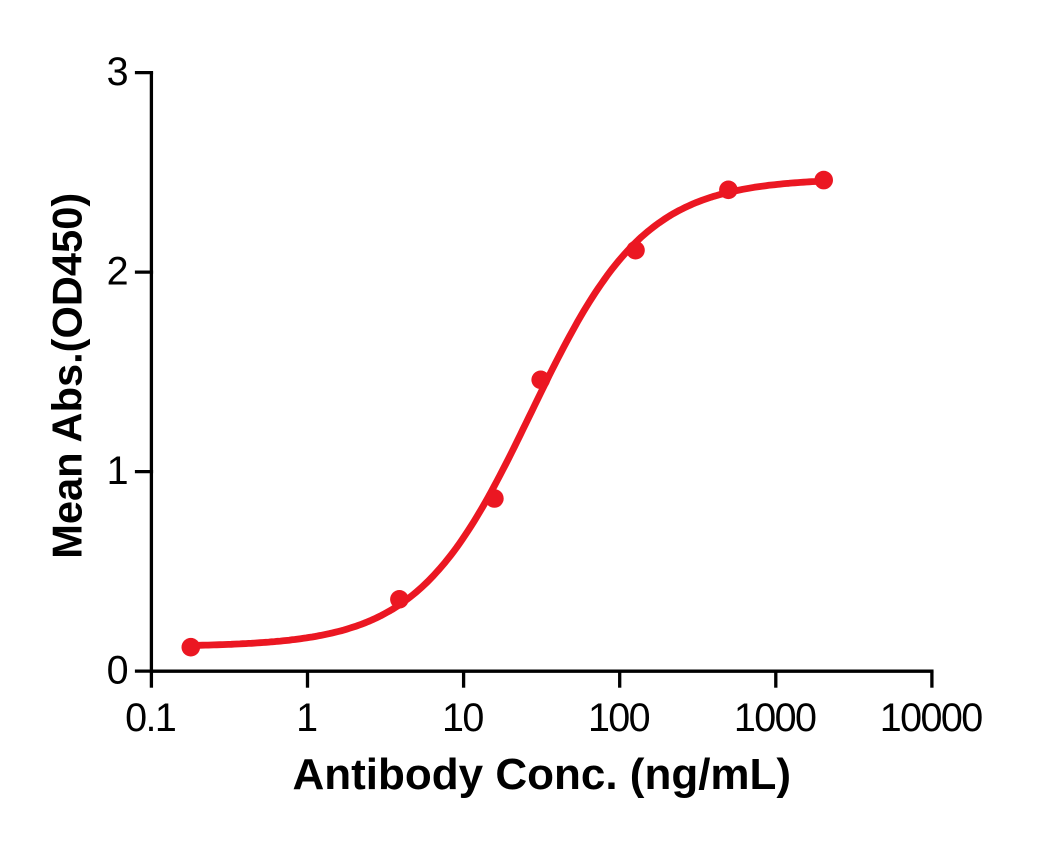  I want to click on svg-text: Antibody Conc. (ng/mL), so click(542, 774).